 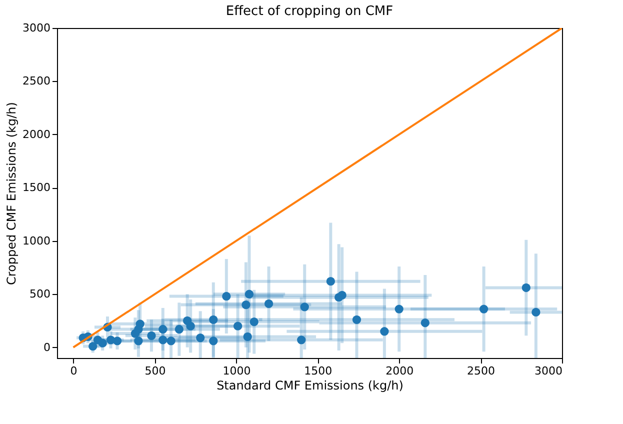 I want to click on x-tick-label: 2000, so click(x=400, y=371).